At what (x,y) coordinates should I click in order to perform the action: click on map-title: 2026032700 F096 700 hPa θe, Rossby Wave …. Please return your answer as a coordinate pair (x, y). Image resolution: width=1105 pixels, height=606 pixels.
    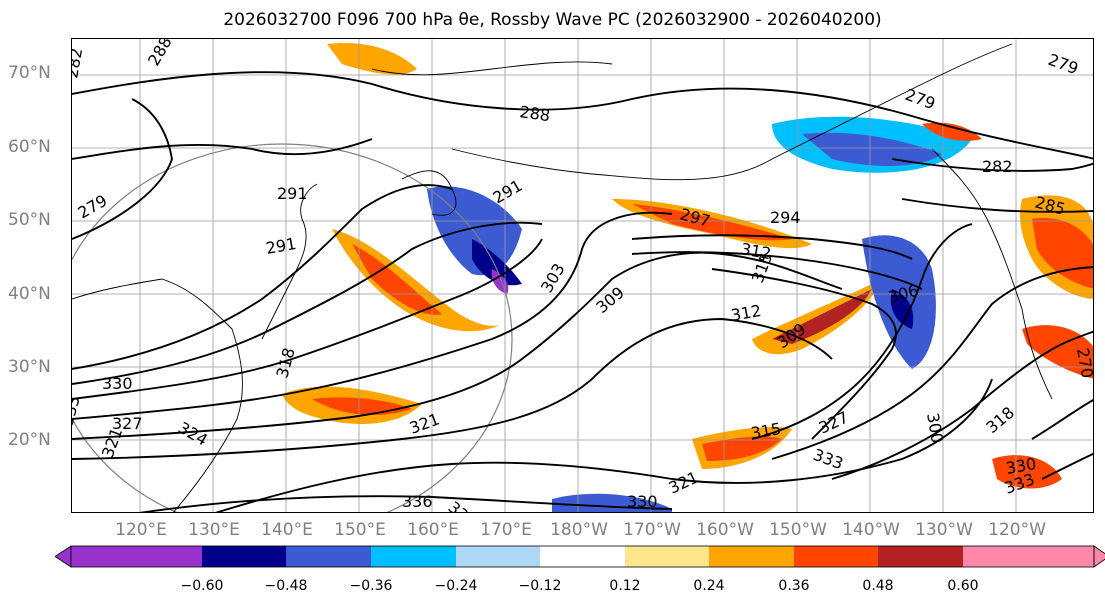
    Looking at the image, I should click on (552, 20).